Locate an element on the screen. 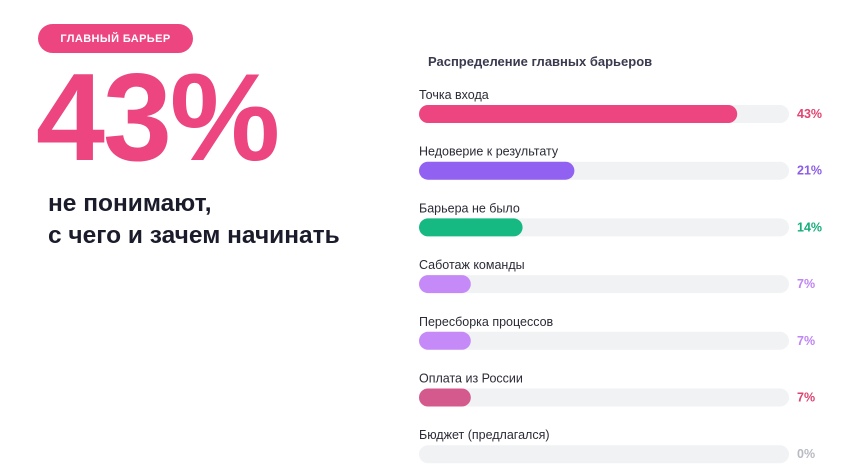  value-label: 21% is located at coordinates (809, 171).